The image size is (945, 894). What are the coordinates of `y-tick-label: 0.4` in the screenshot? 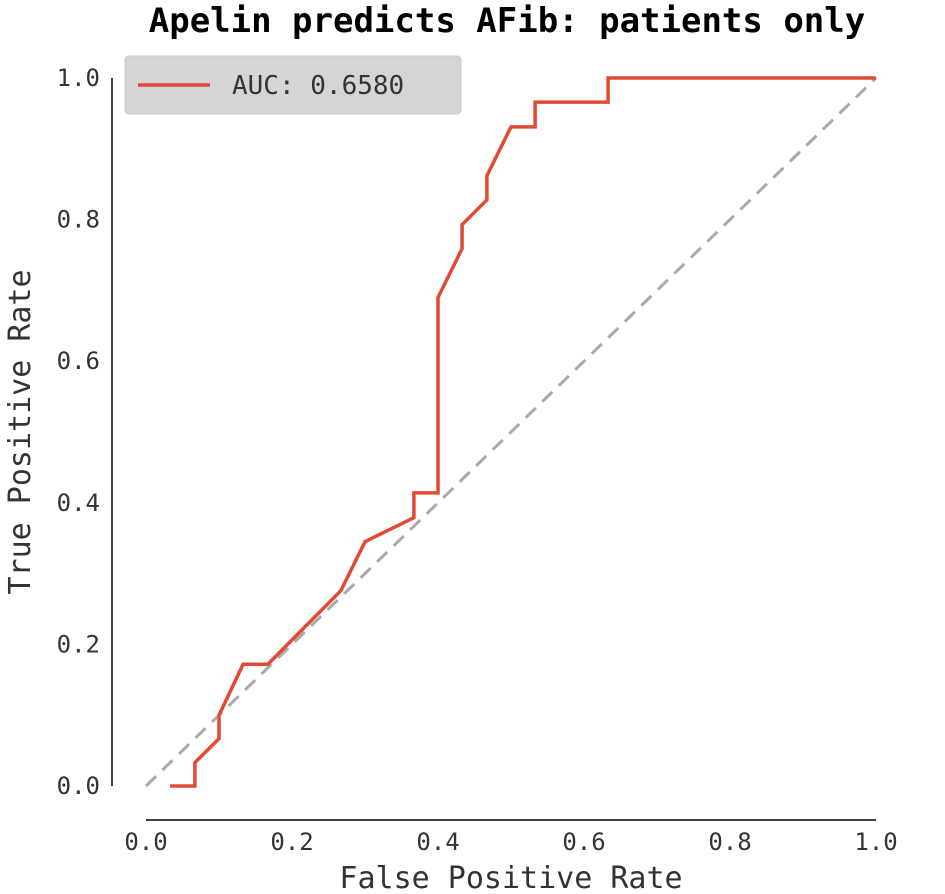 It's located at (78, 503).